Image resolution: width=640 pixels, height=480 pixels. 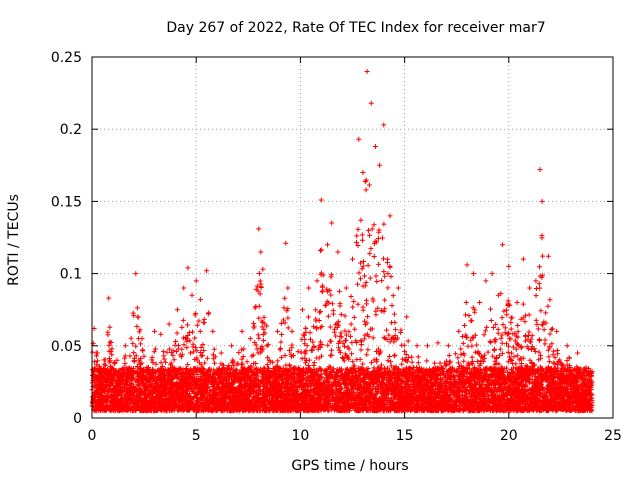 I want to click on y-tick-label: 0.05, so click(x=66, y=347).